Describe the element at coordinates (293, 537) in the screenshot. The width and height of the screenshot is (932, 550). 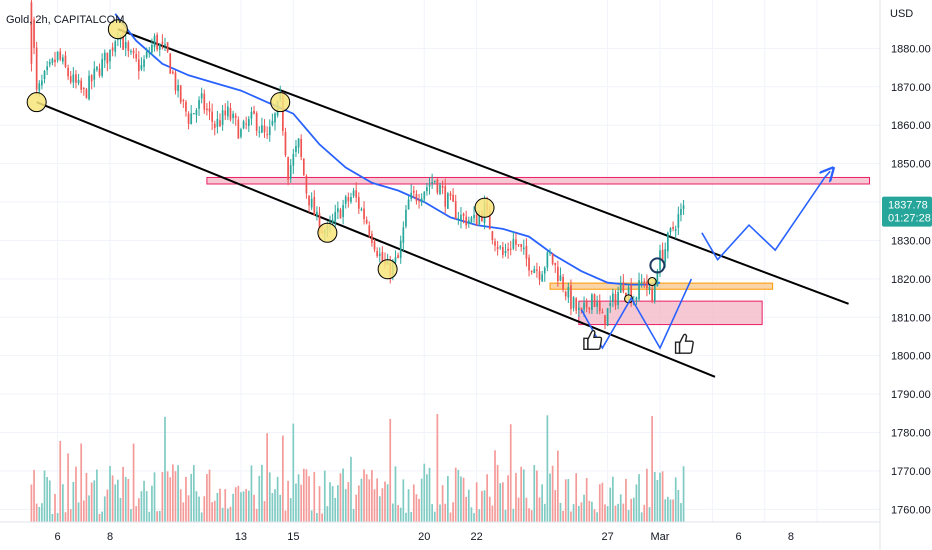
I see `time-tick-label: 15` at that location.